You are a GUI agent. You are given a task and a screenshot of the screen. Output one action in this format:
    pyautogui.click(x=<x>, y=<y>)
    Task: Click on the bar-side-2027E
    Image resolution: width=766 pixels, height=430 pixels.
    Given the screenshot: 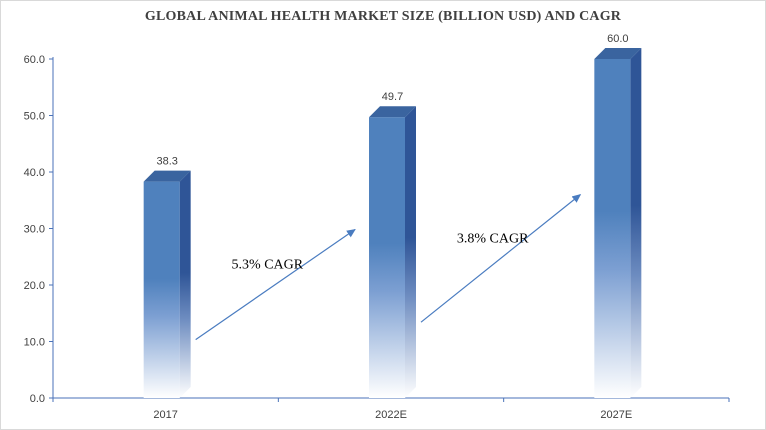 What is the action you would take?
    pyautogui.click(x=636, y=223)
    